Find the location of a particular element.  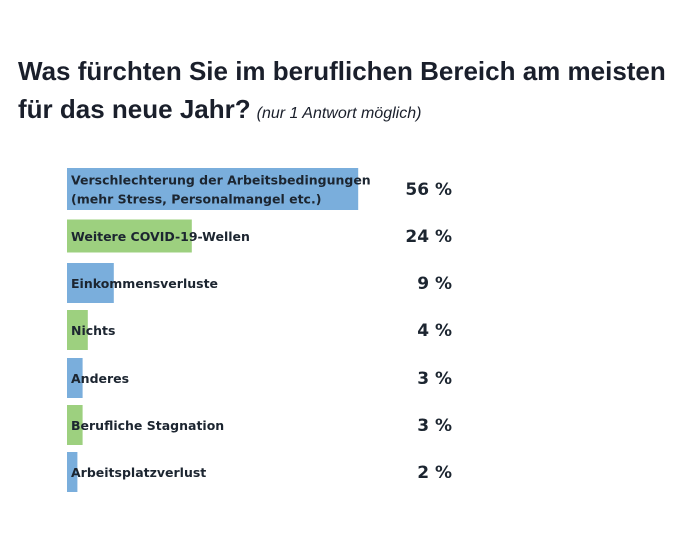

chart-subtitle: (nur 1 Antwort möglich) is located at coordinates (339, 113).